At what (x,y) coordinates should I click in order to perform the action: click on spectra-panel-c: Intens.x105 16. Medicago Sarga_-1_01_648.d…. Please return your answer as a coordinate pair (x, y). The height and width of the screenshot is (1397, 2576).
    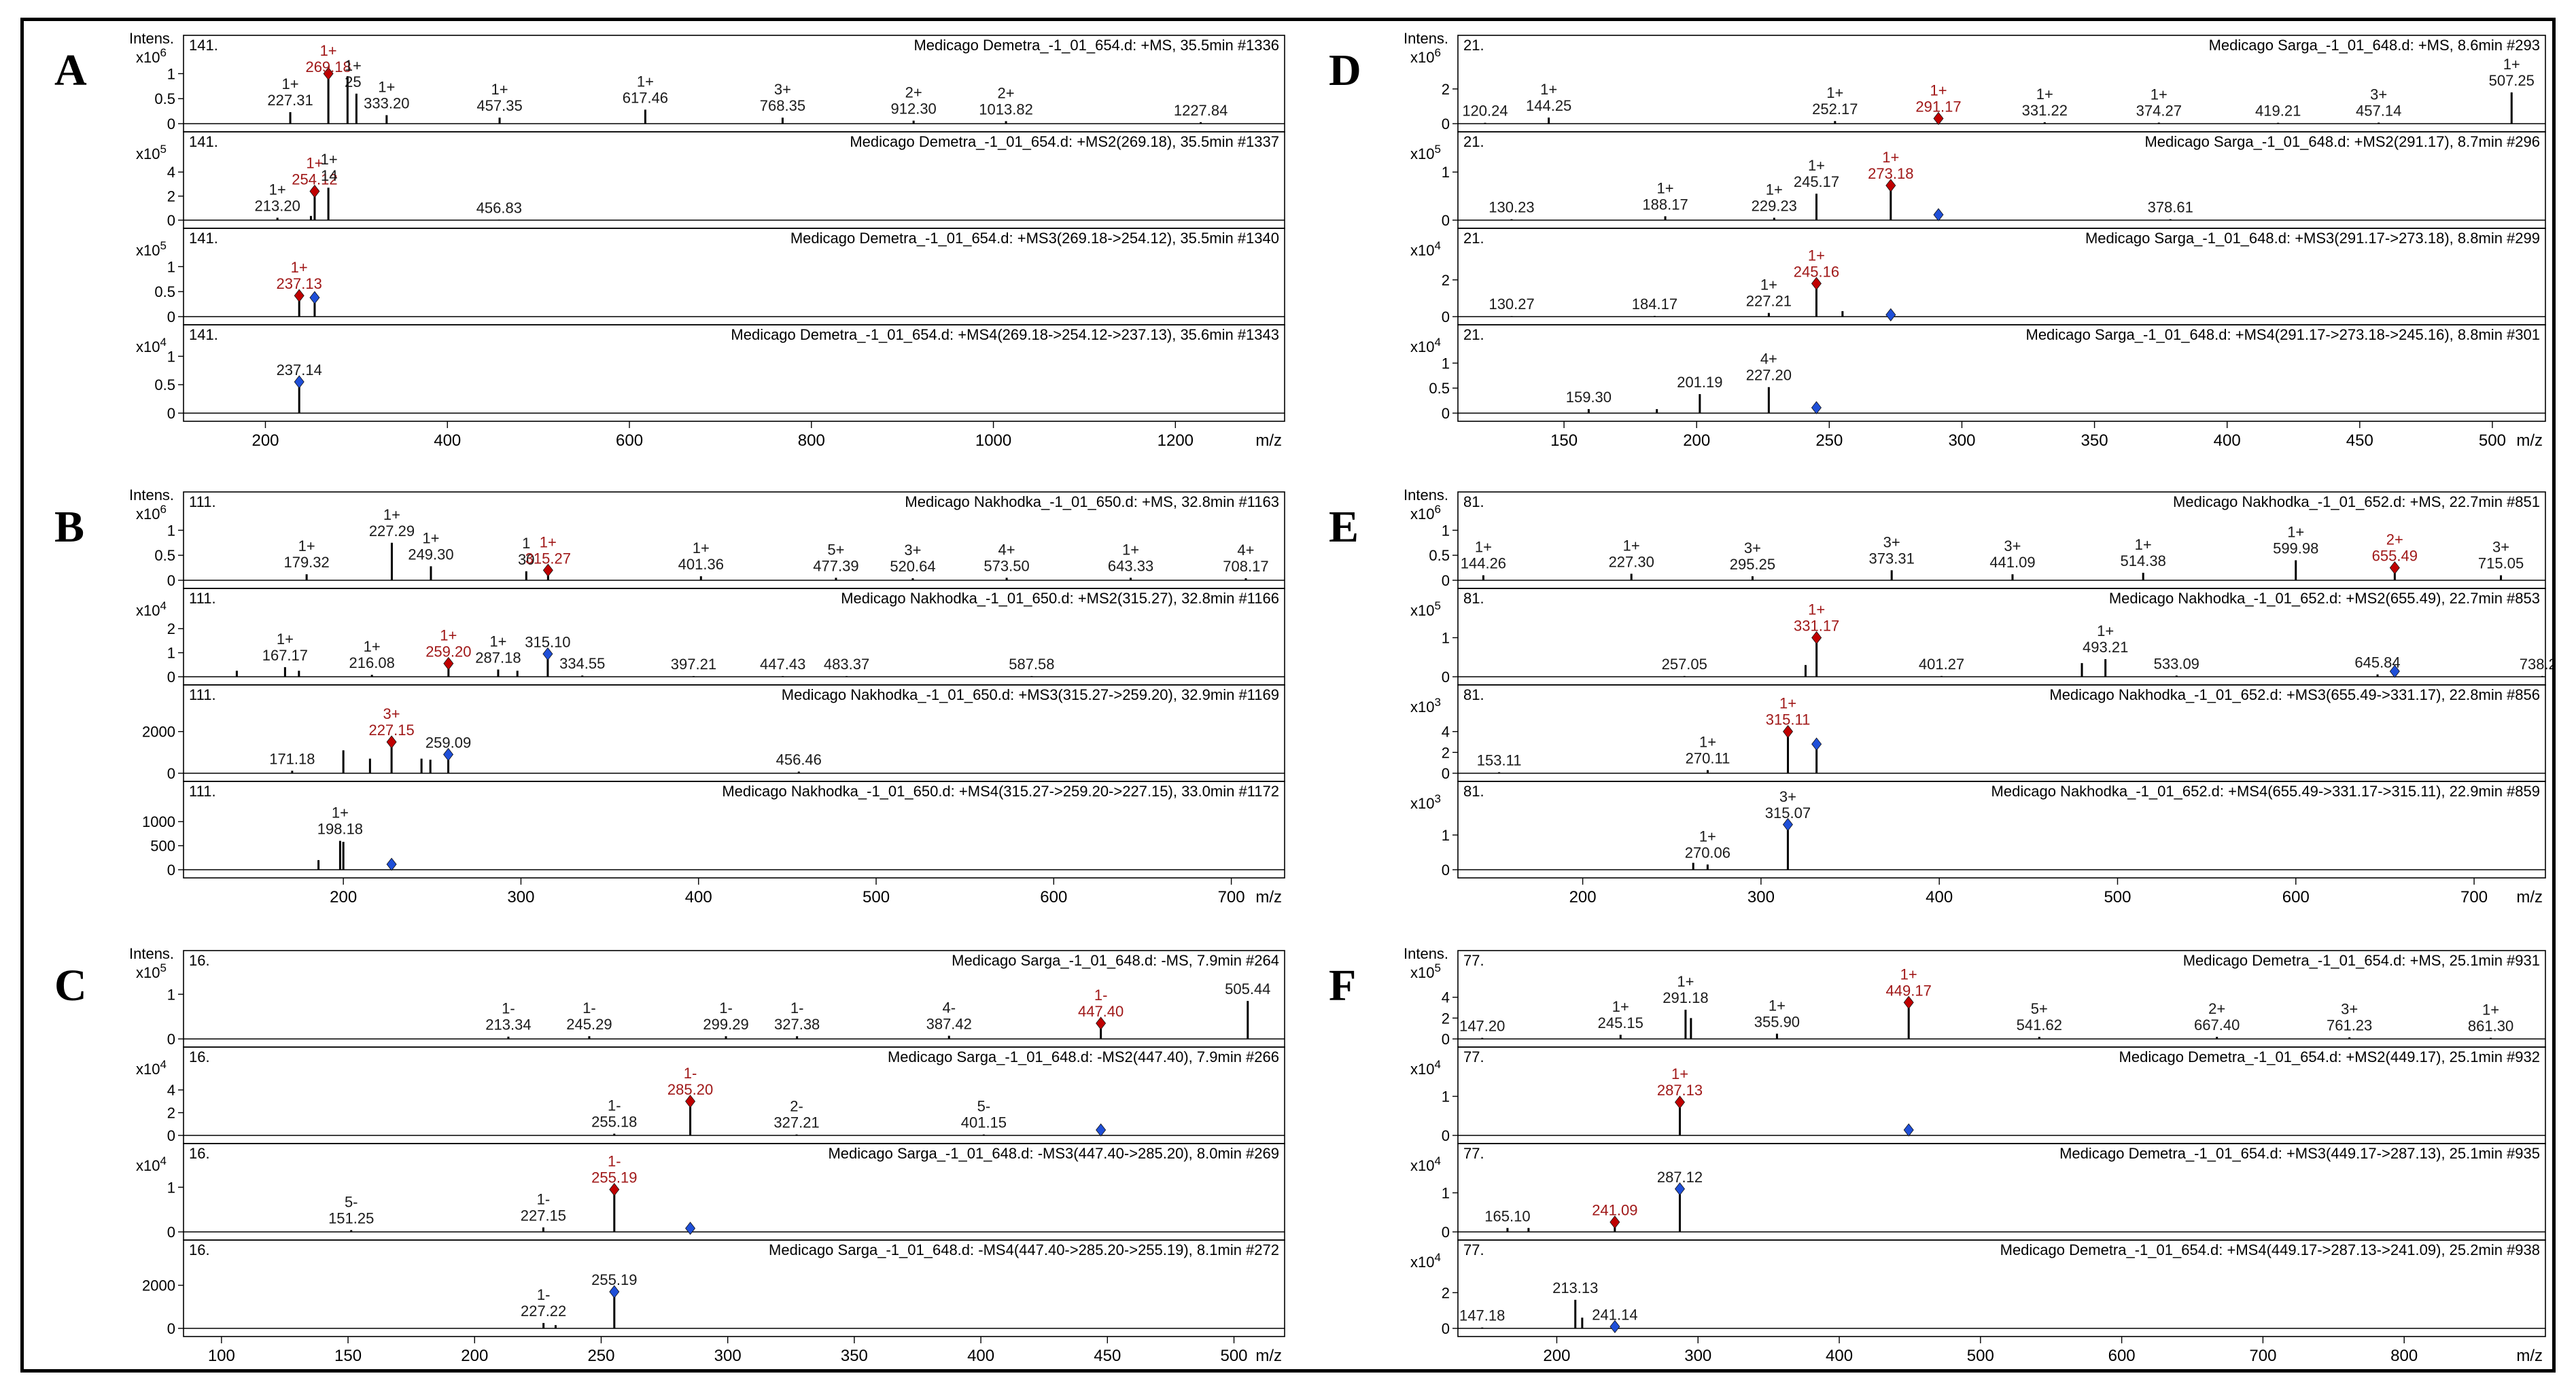
    Looking at the image, I should click on (707, 1155).